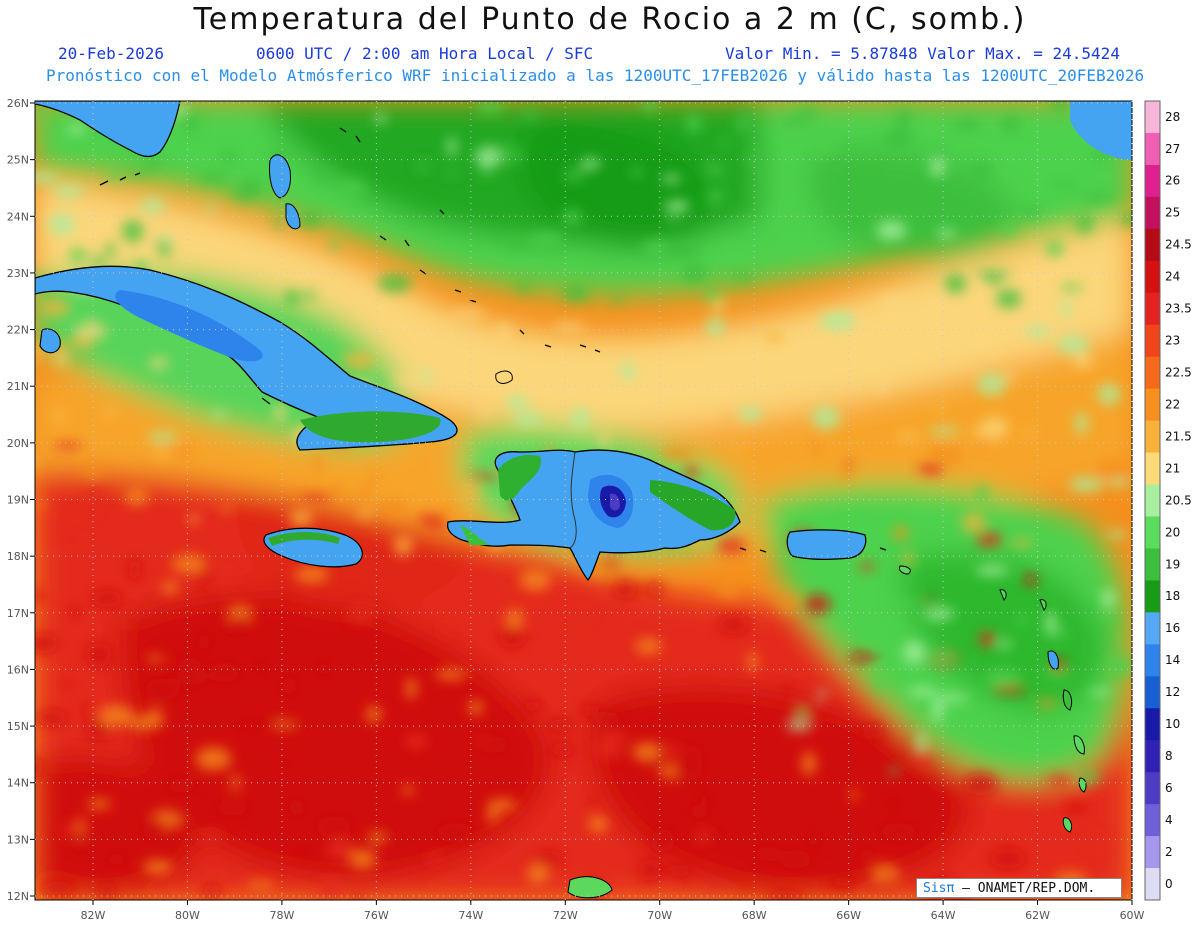 This screenshot has height=927, width=1200. I want to click on land-cuba, so click(246, 358).